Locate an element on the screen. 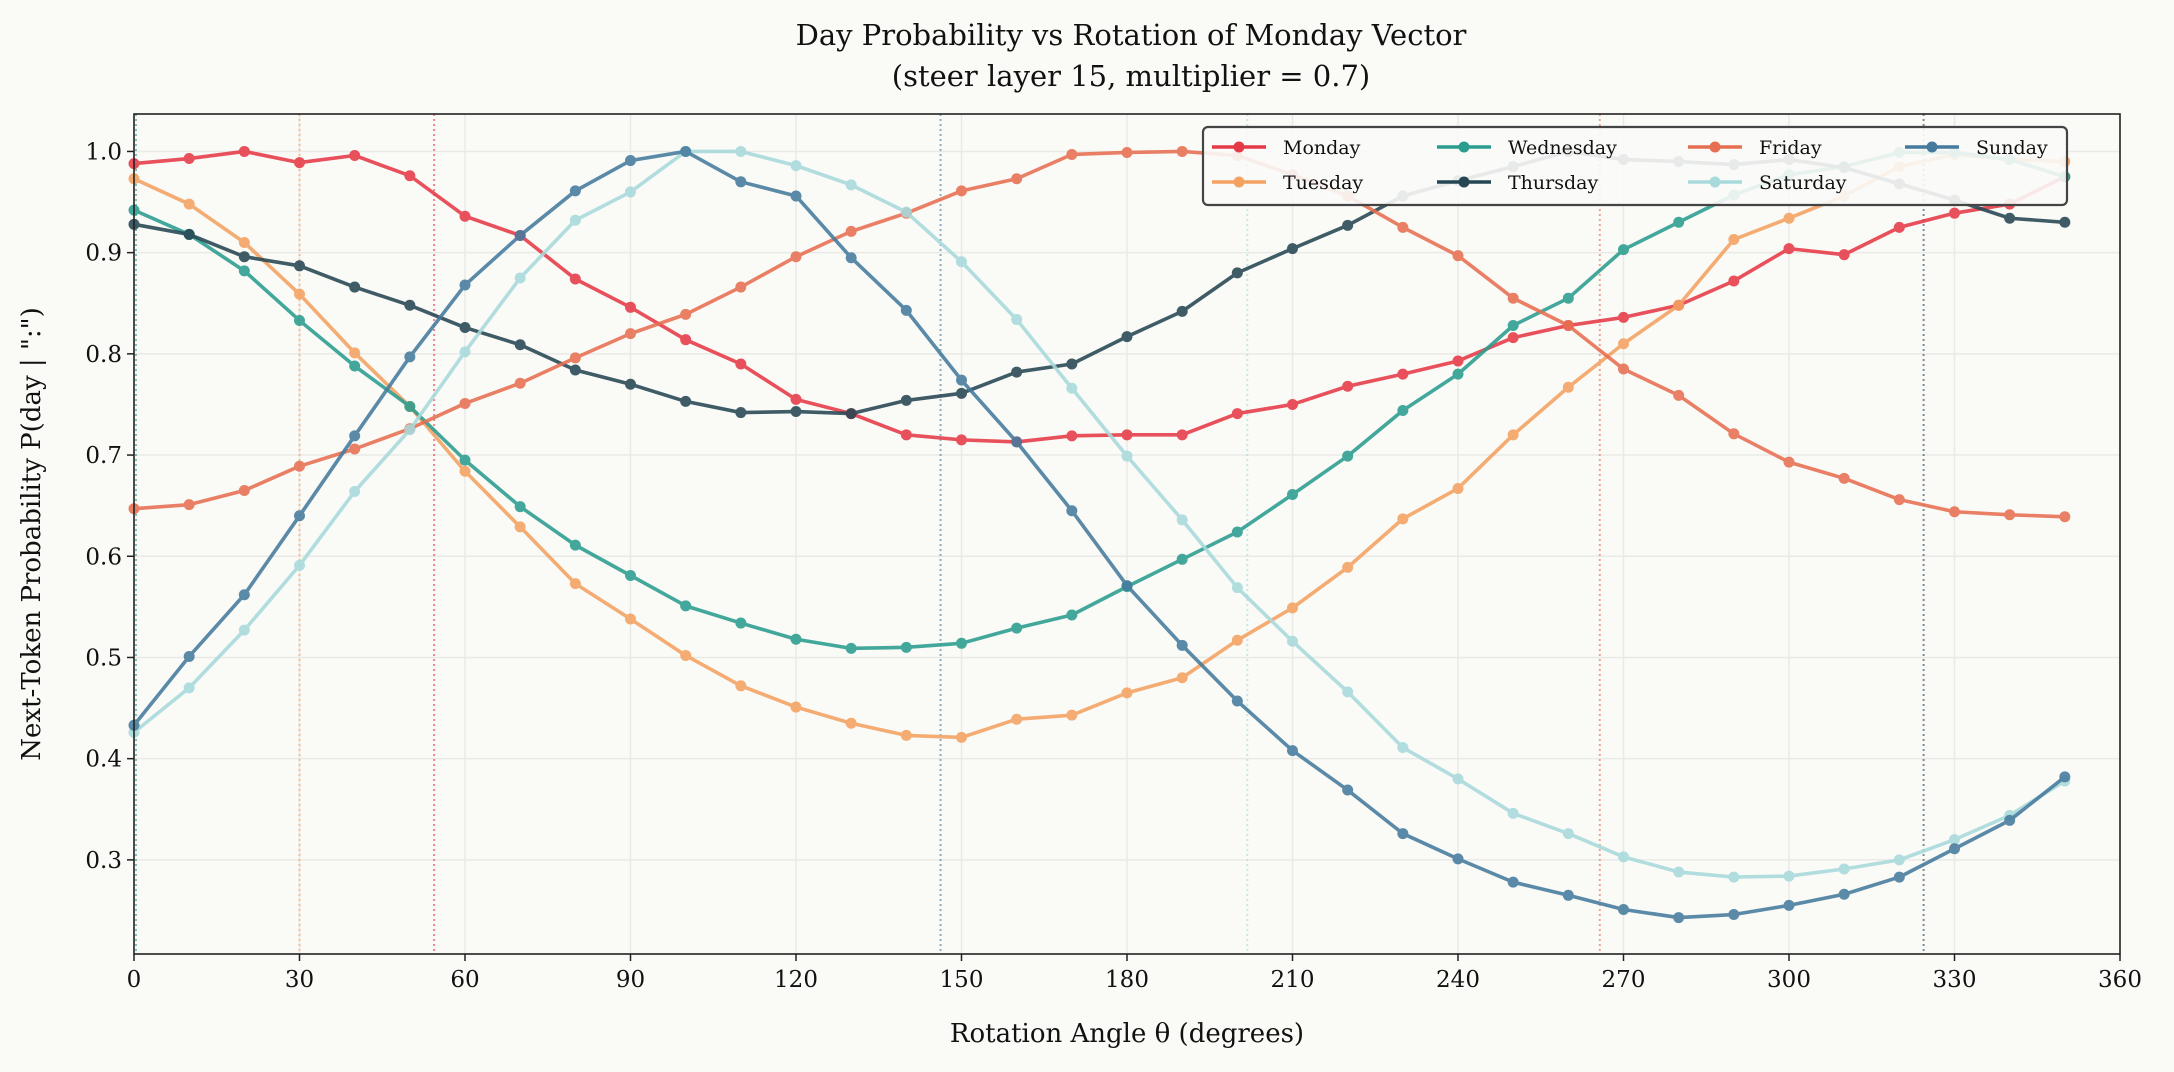 The width and height of the screenshot is (2174, 1072). x-tick-label: 120 is located at coordinates (796, 980).